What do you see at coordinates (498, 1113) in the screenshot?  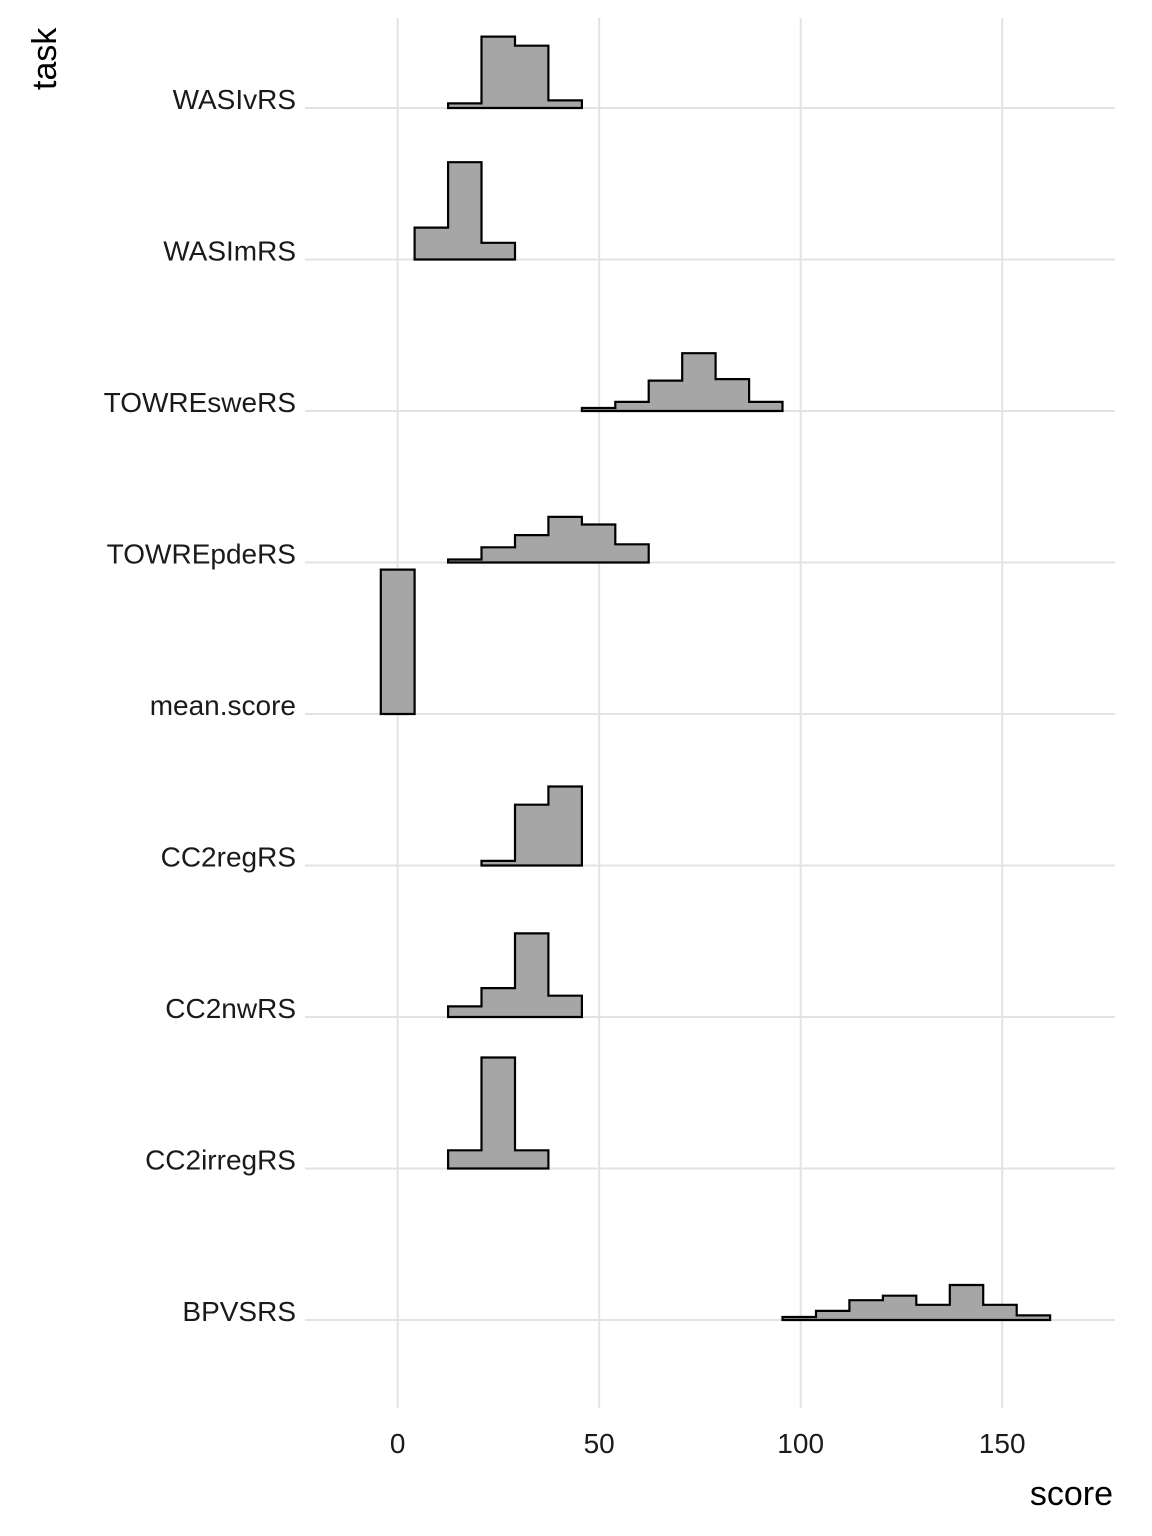 I see `ridge-CC2irregRS` at bounding box center [498, 1113].